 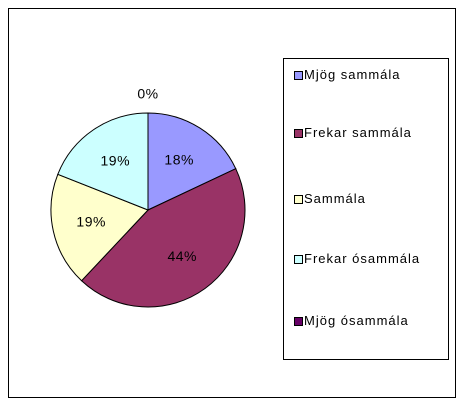 What do you see at coordinates (147, 93) in the screenshot?
I see `data-label: 0%` at bounding box center [147, 93].